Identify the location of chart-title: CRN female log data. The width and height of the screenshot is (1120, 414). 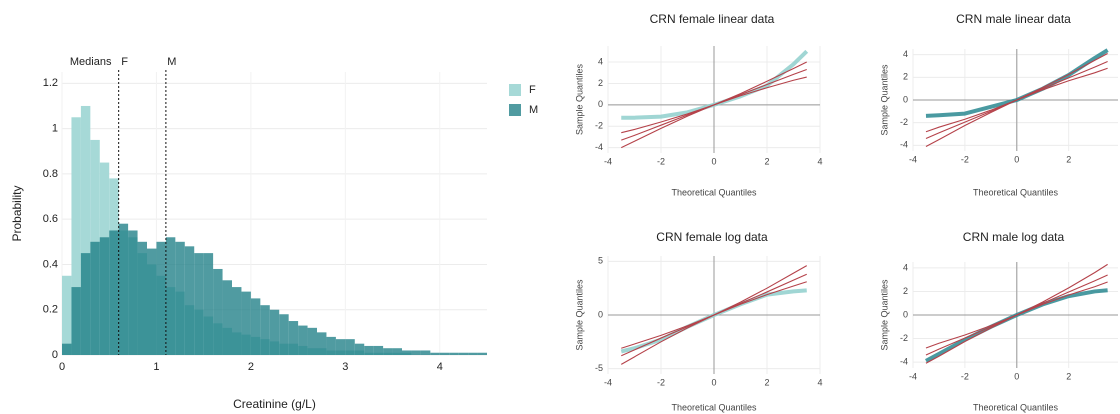
(712, 237).